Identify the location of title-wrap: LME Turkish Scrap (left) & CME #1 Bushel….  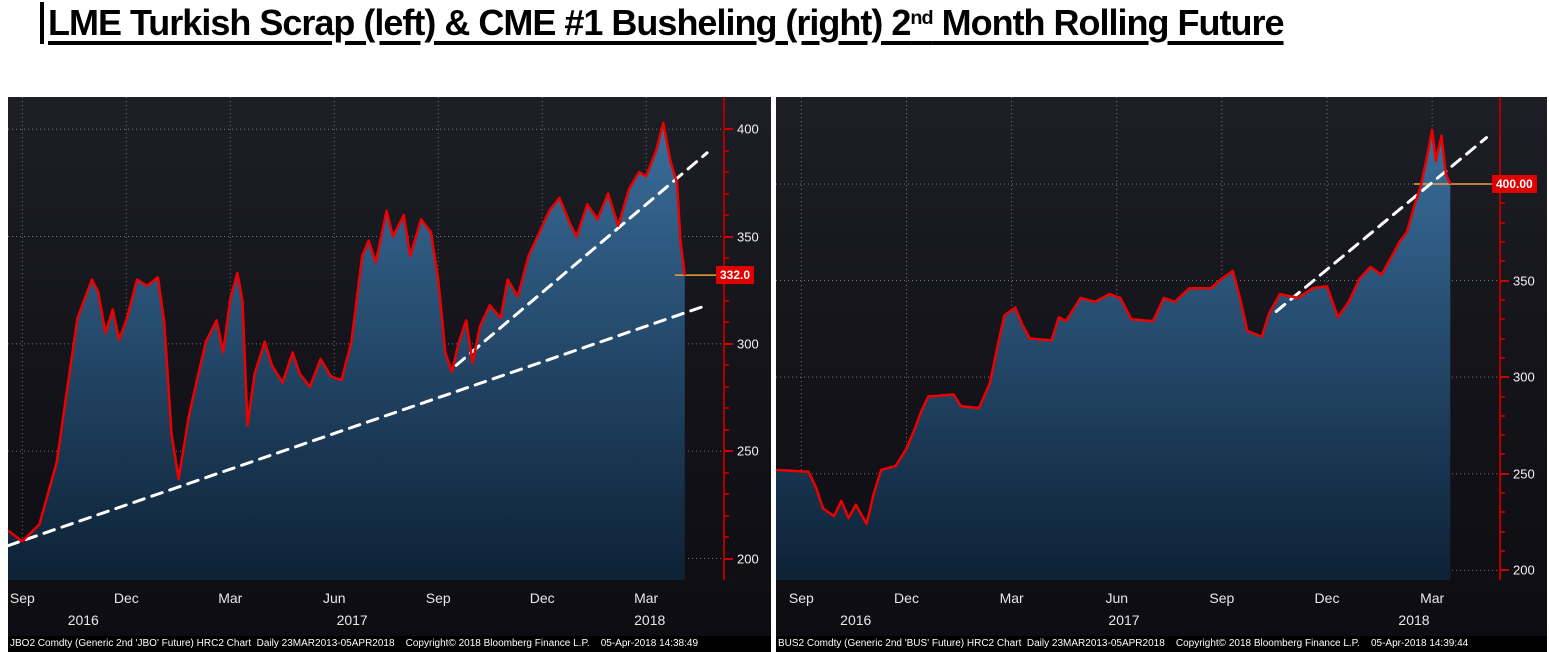
(662, 23).